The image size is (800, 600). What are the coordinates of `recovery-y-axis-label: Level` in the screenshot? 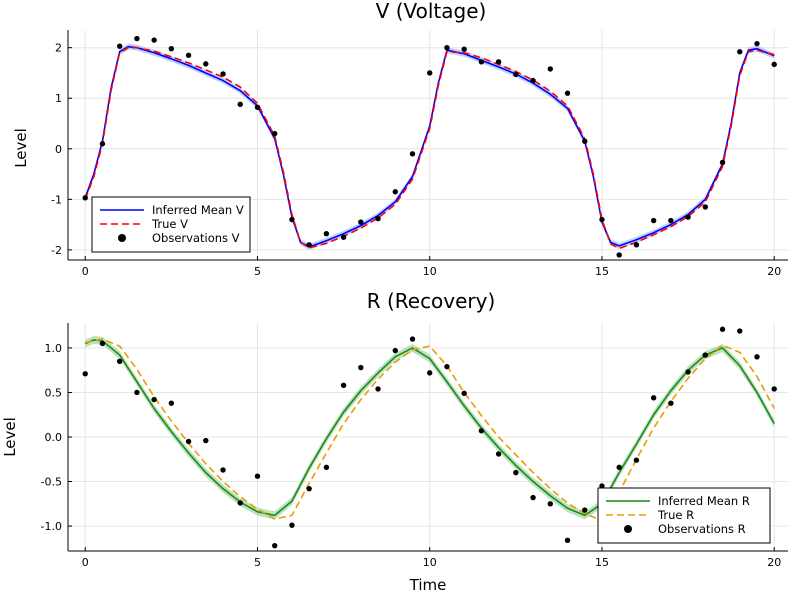 It's located at (10, 437).